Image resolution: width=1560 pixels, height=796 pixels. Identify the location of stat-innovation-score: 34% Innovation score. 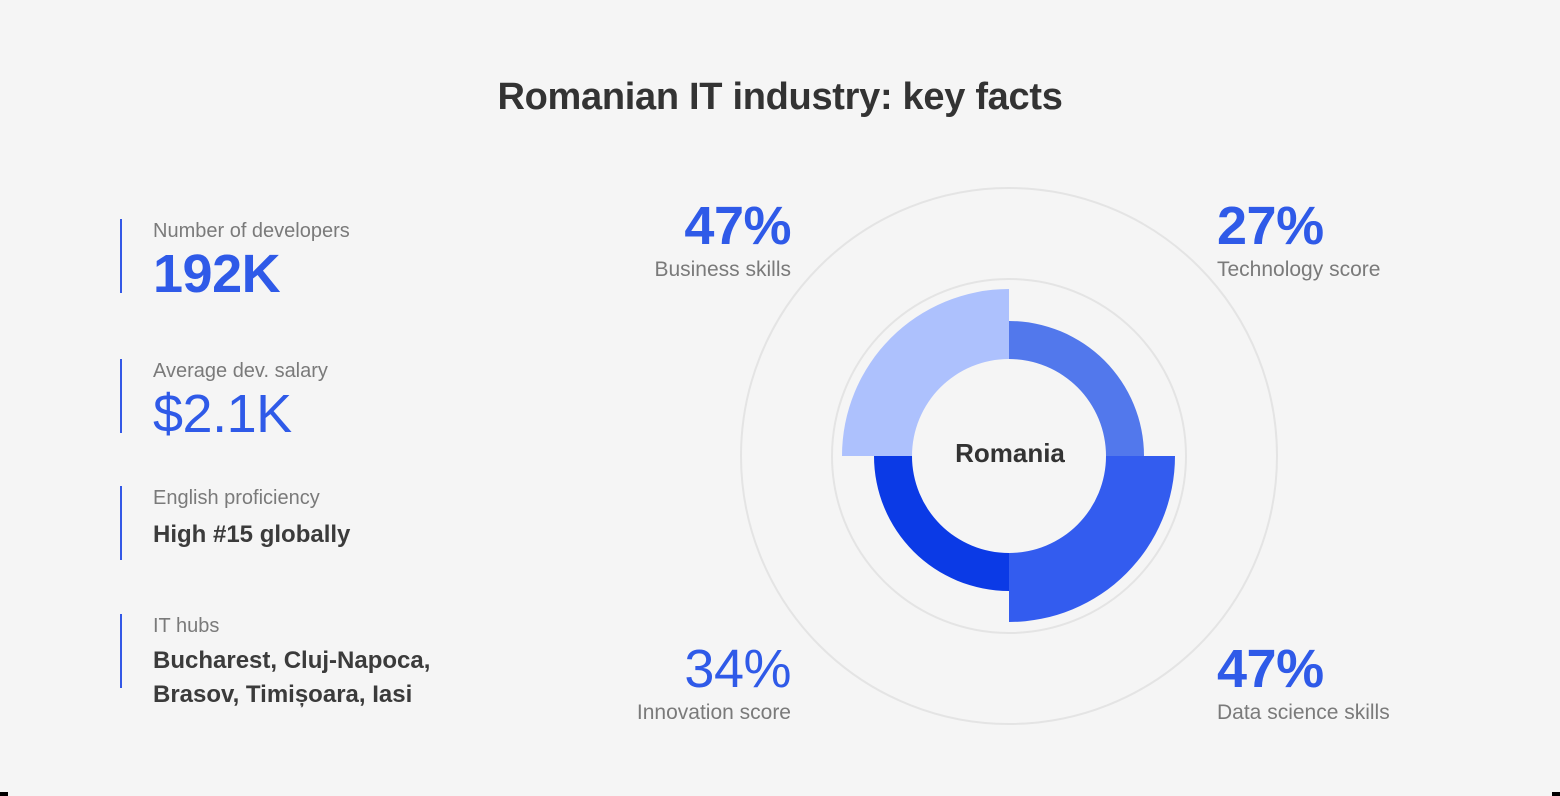
(661, 683).